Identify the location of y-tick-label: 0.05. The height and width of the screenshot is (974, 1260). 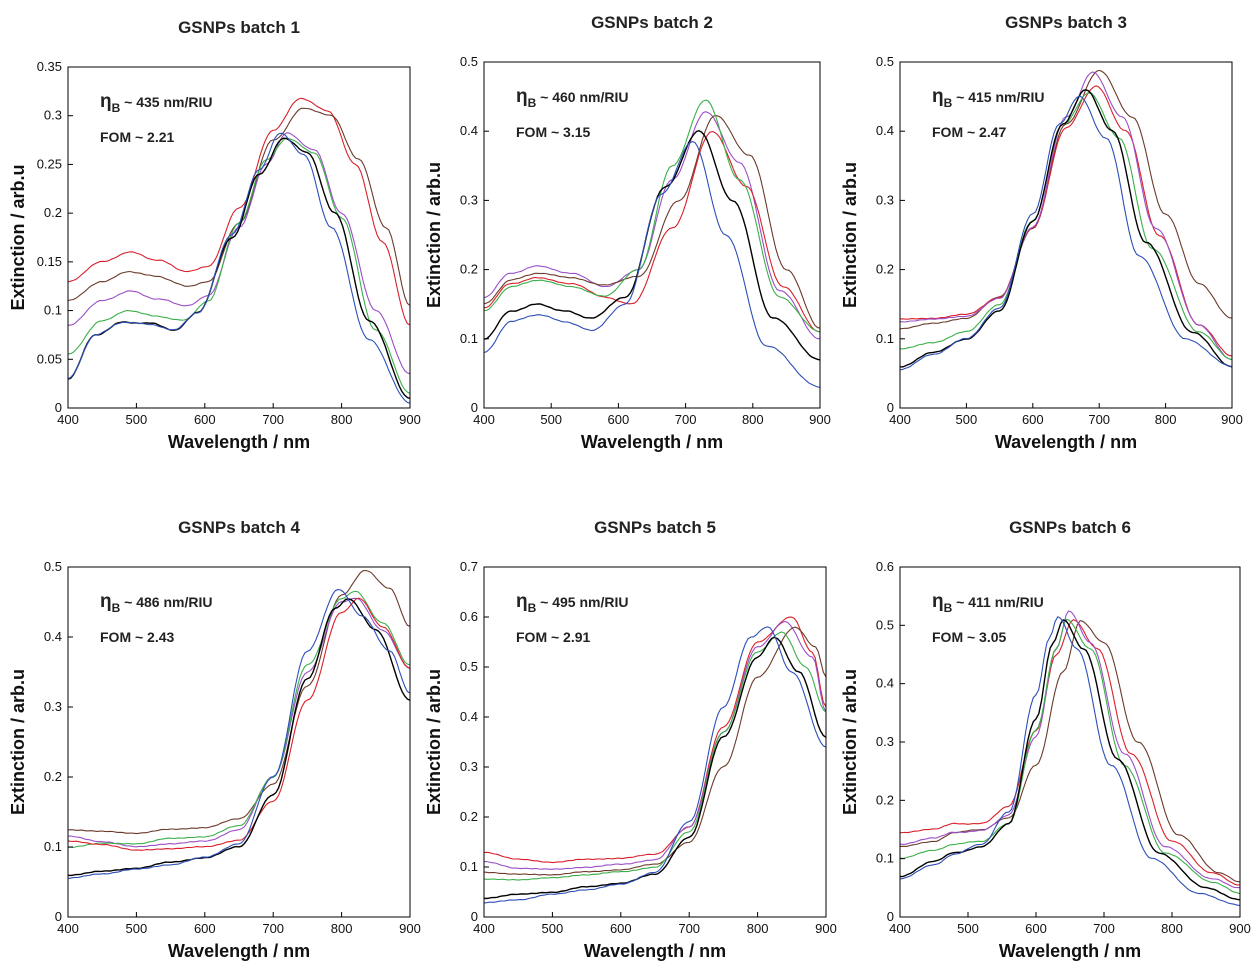
(49, 358).